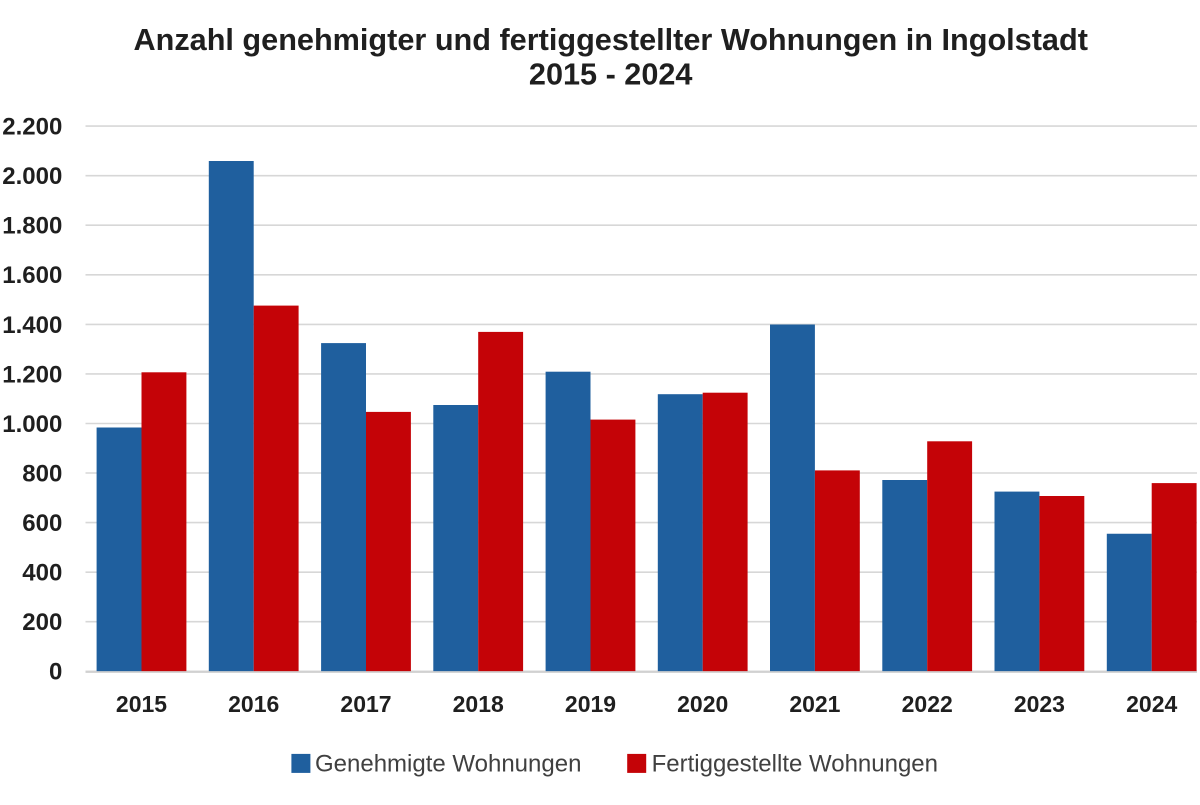 This screenshot has height=805, width=1200. I want to click on svg-text: 2023, so click(1039, 704).